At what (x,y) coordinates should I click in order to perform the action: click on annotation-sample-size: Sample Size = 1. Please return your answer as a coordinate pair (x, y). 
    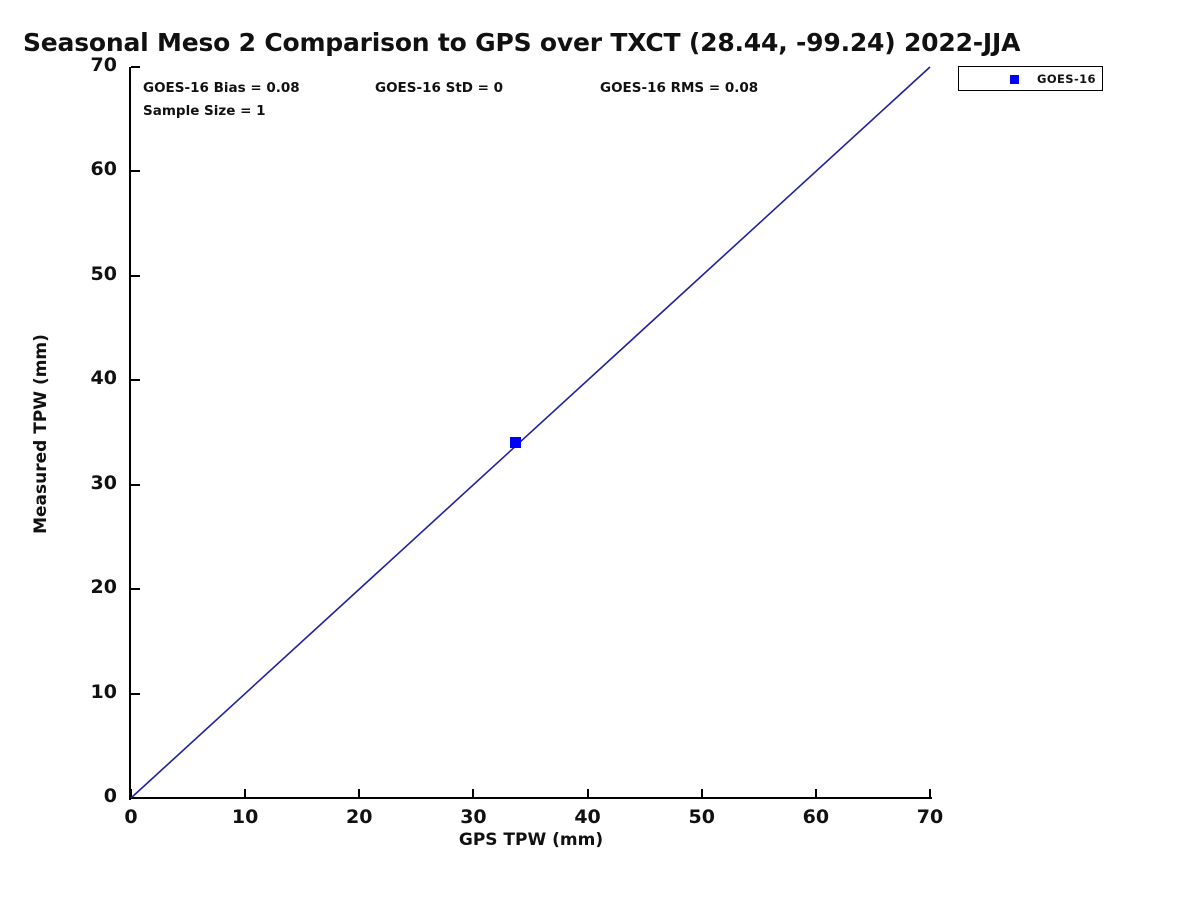
    Looking at the image, I should click on (204, 111).